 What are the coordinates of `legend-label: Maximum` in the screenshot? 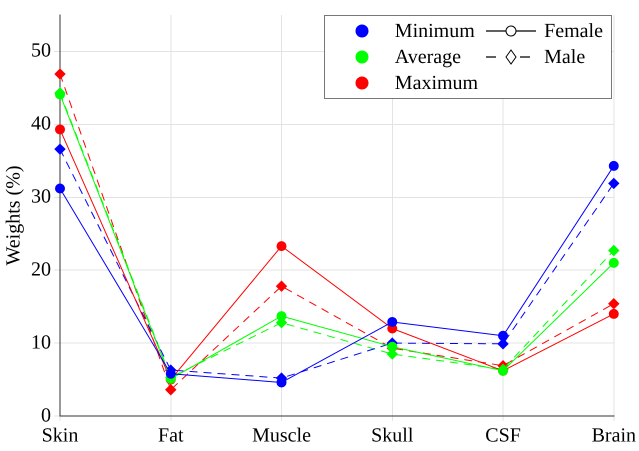 It's located at (436, 83).